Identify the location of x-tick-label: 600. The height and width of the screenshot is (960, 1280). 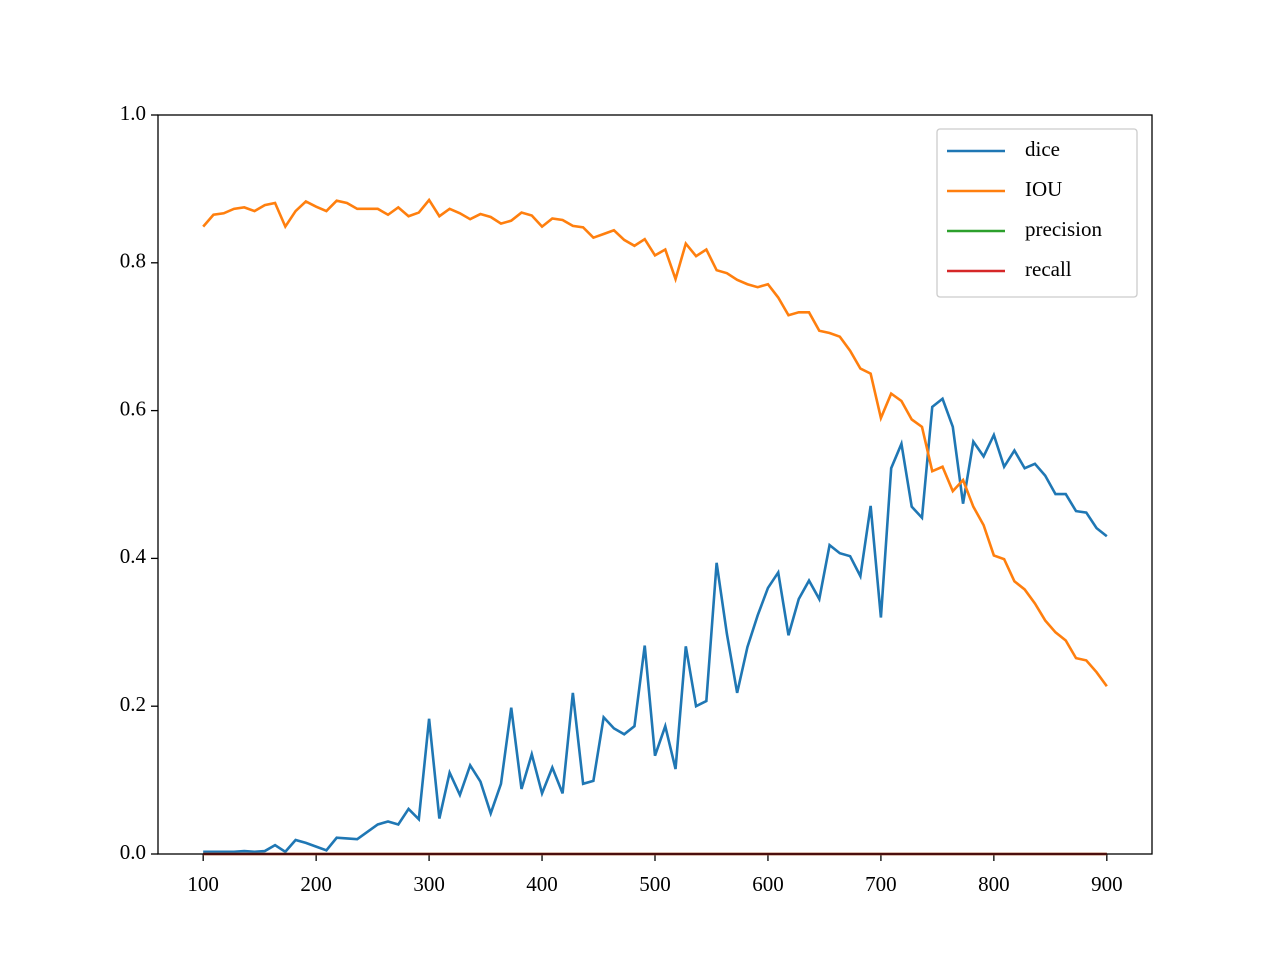
(768, 884).